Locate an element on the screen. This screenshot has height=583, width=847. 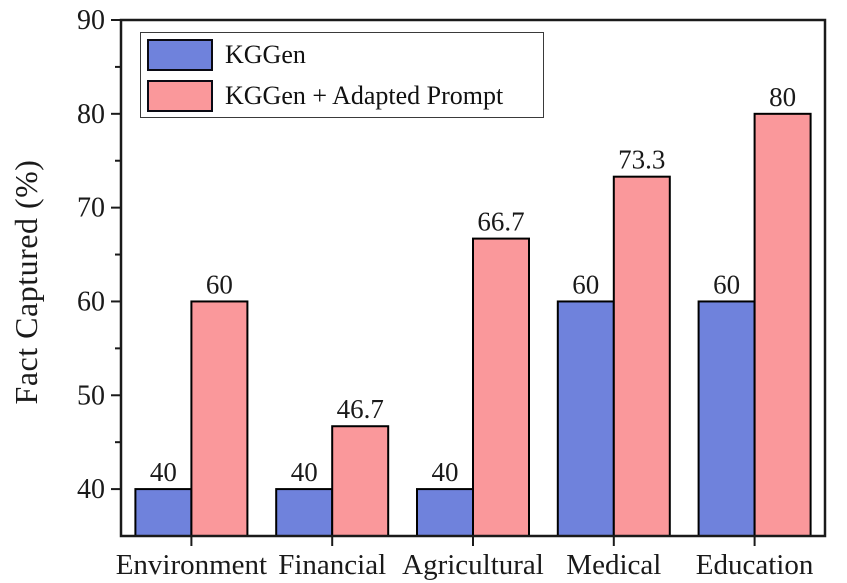
bar-value-label: 46.7 is located at coordinates (360, 409).